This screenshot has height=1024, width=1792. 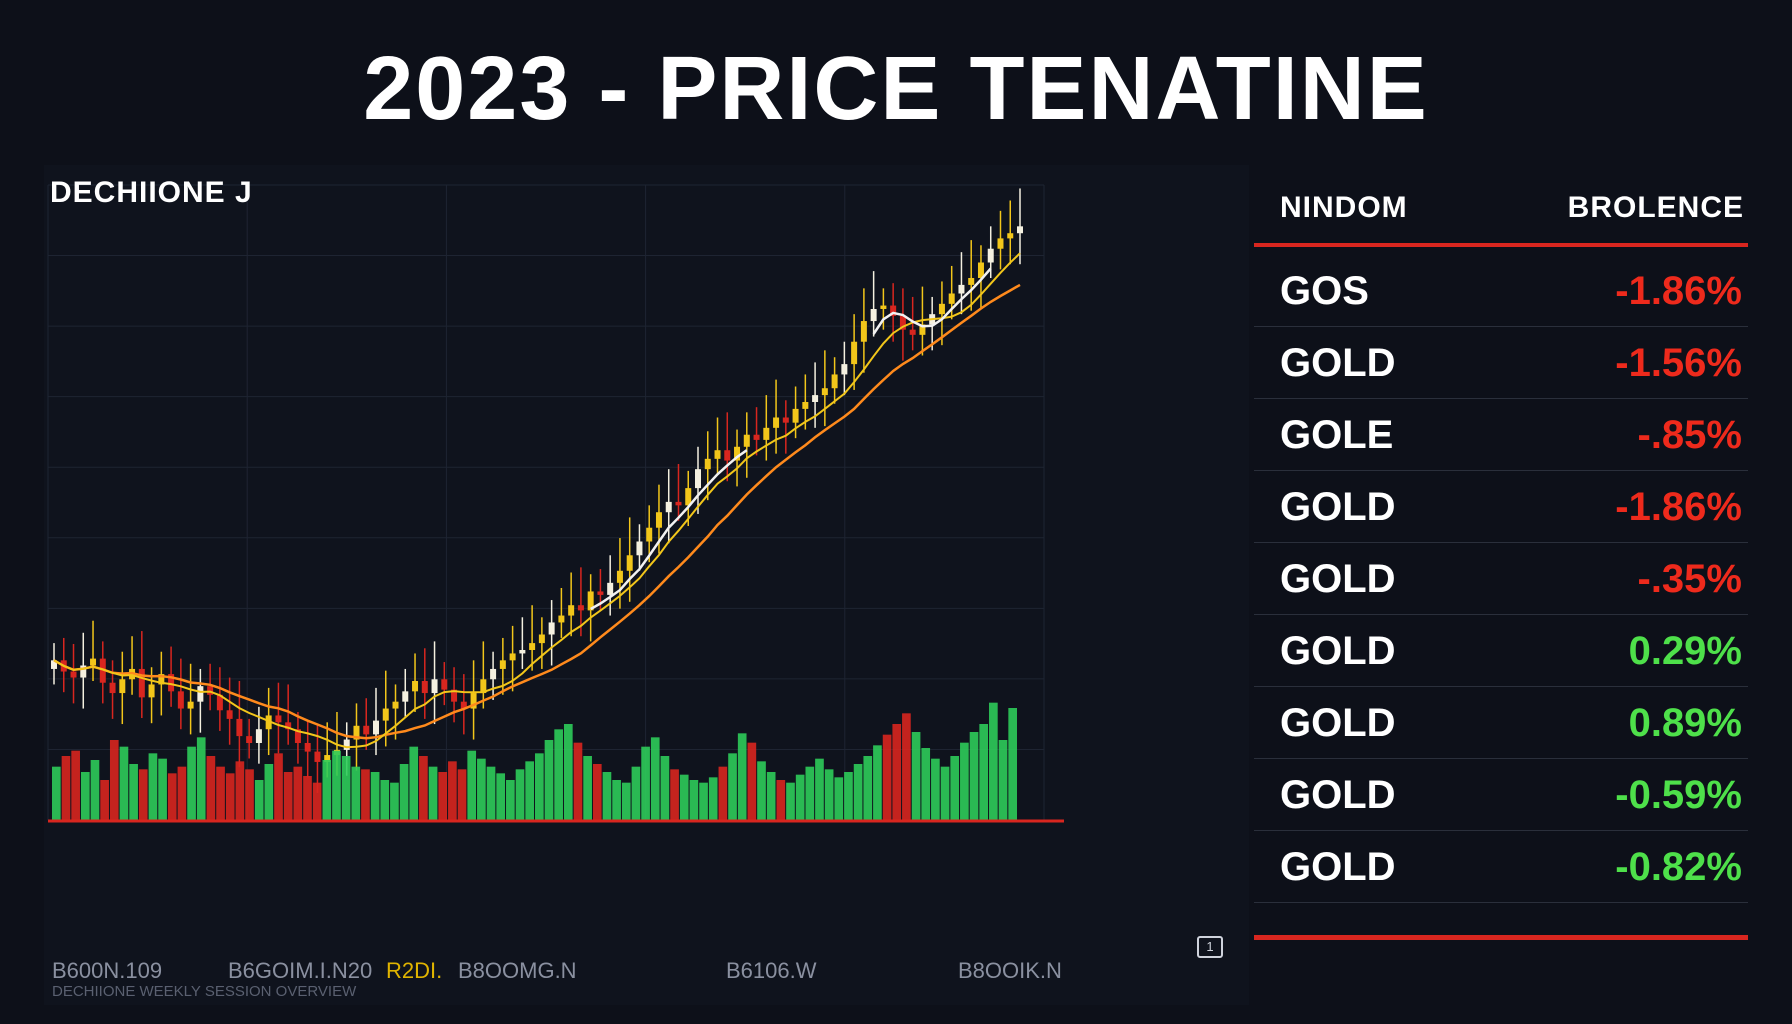 I want to click on change-value: -.85%, so click(x=1690, y=435).